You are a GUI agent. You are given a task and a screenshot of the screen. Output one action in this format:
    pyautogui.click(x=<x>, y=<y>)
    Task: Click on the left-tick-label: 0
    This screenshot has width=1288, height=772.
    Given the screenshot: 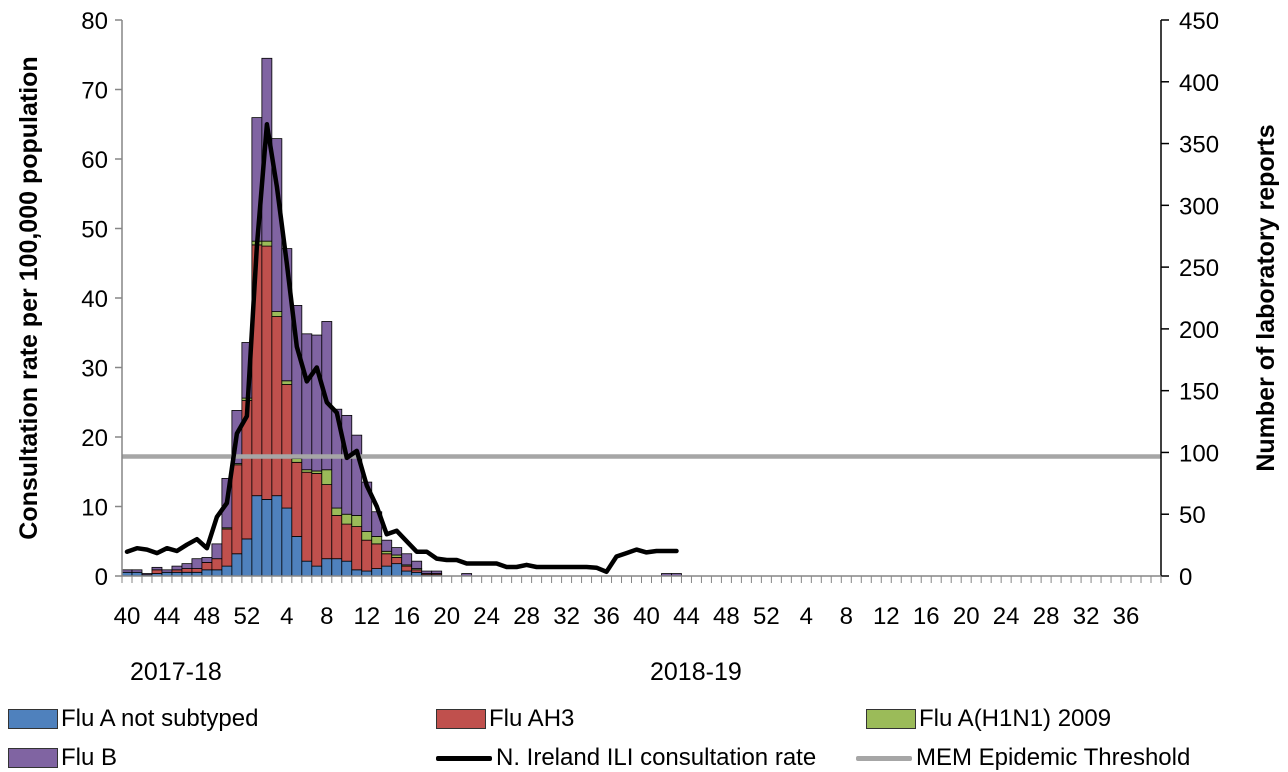 What is the action you would take?
    pyautogui.click(x=101, y=577)
    